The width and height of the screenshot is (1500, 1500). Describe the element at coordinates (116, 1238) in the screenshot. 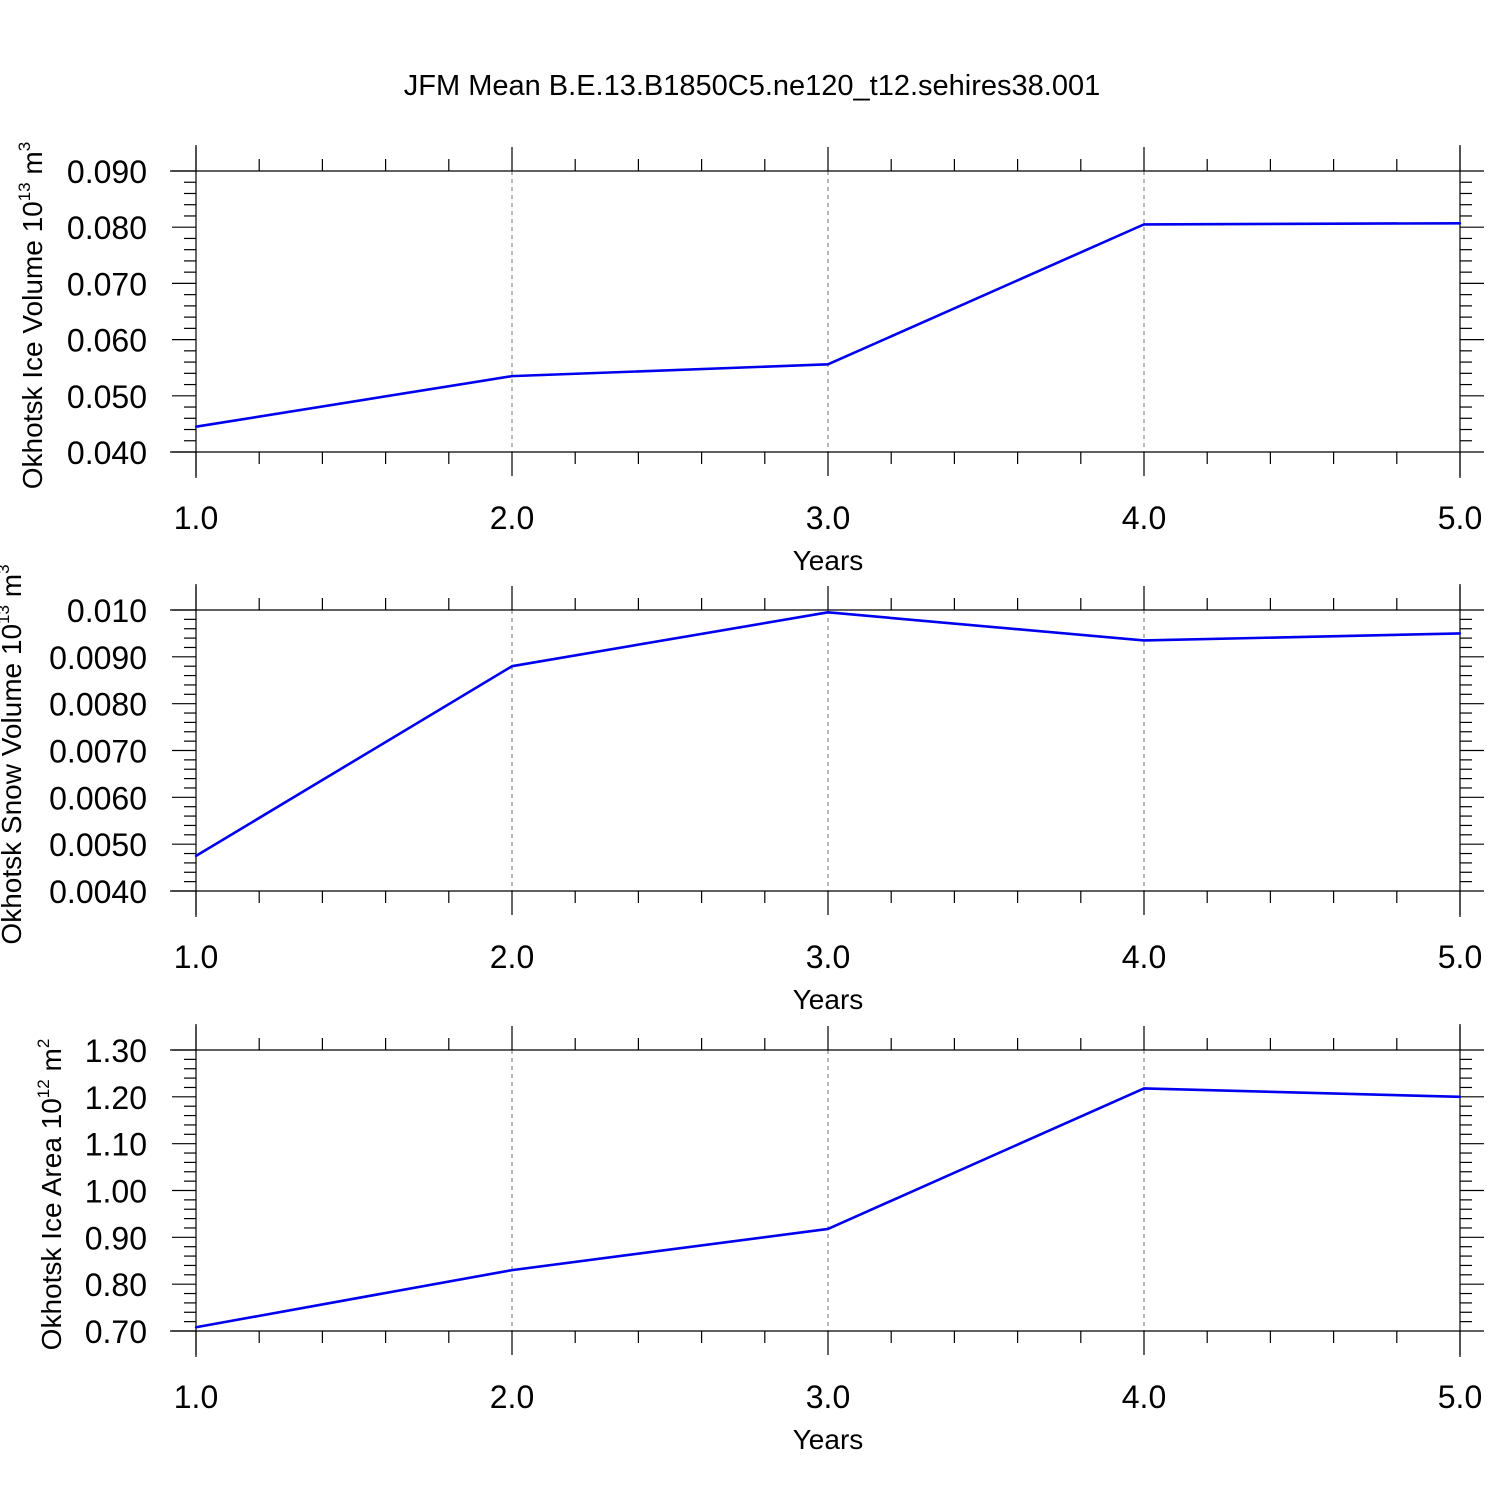

I see `y-tick-label: 0.90` at that location.